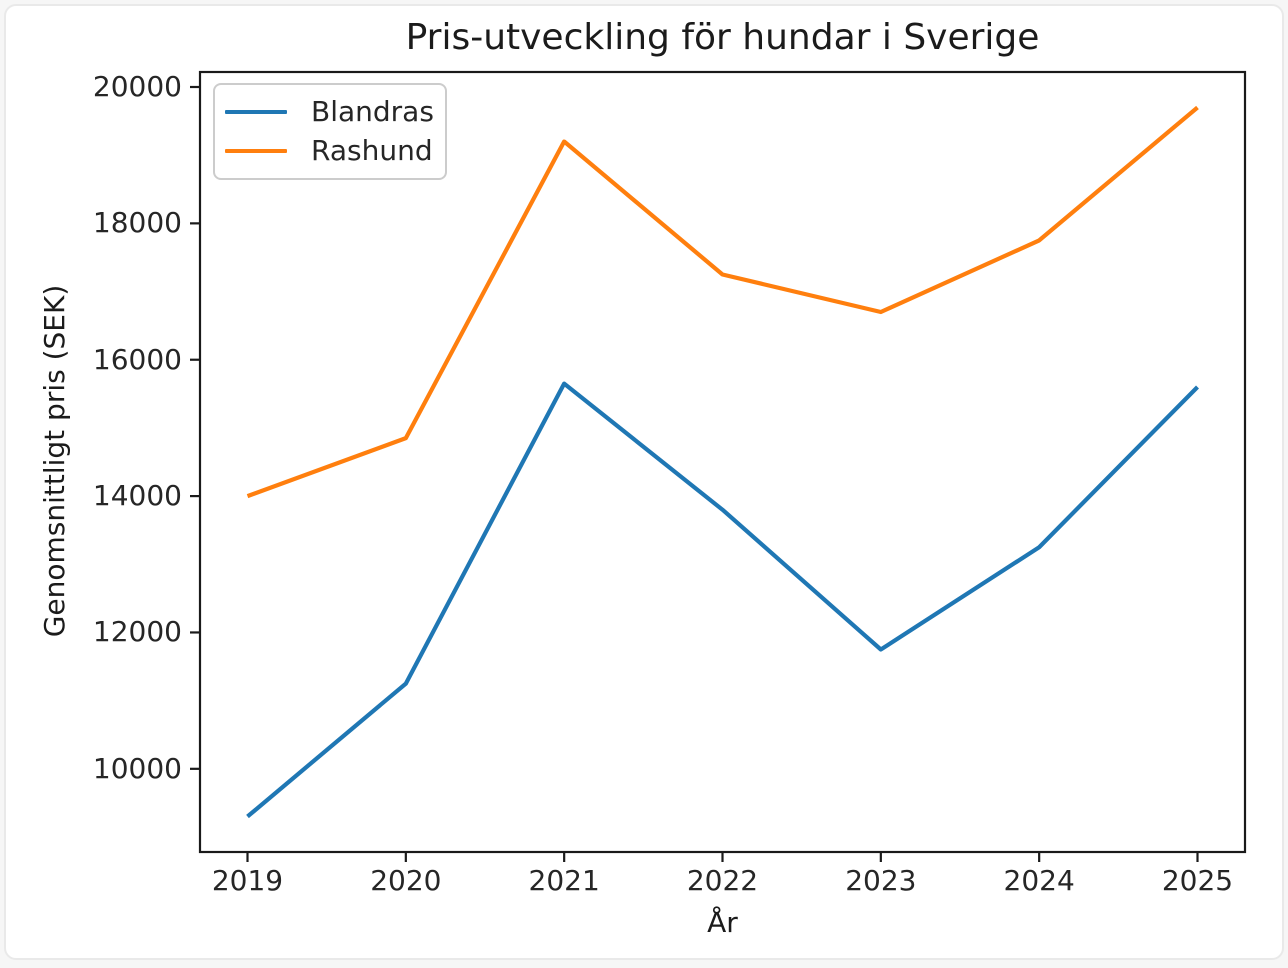 Image resolution: width=1288 pixels, height=968 pixels. What do you see at coordinates (137, 86) in the screenshot?
I see `y-tick-label: 20000` at bounding box center [137, 86].